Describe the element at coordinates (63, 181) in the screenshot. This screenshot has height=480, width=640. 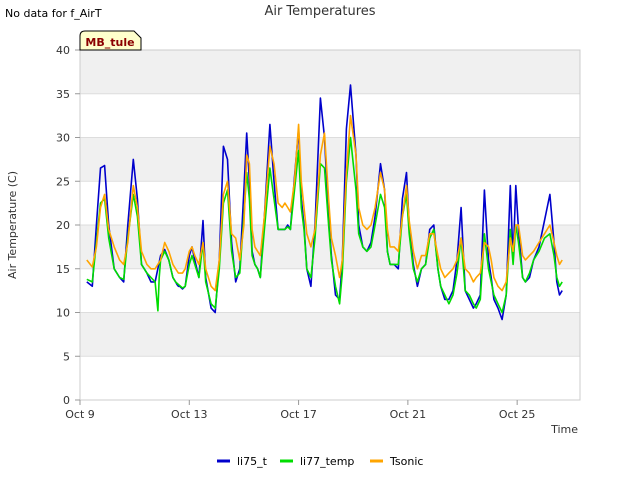
I see `y-tick-label: 25` at that location.